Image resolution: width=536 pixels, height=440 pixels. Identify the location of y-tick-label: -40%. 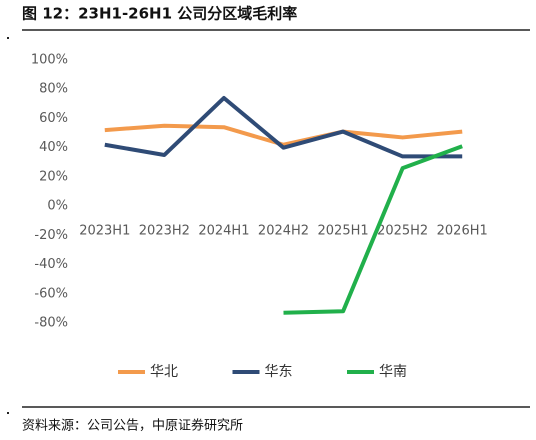
(51, 264).